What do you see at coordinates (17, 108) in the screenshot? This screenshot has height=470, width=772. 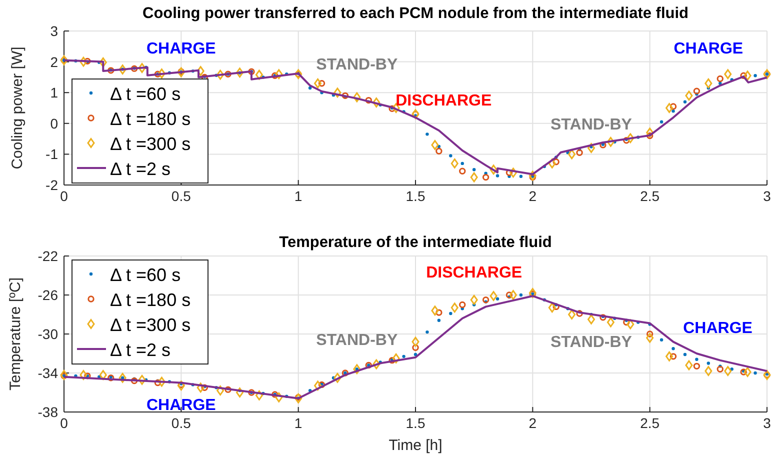 I see `y-axis-title: Cooling power [W]` at bounding box center [17, 108].